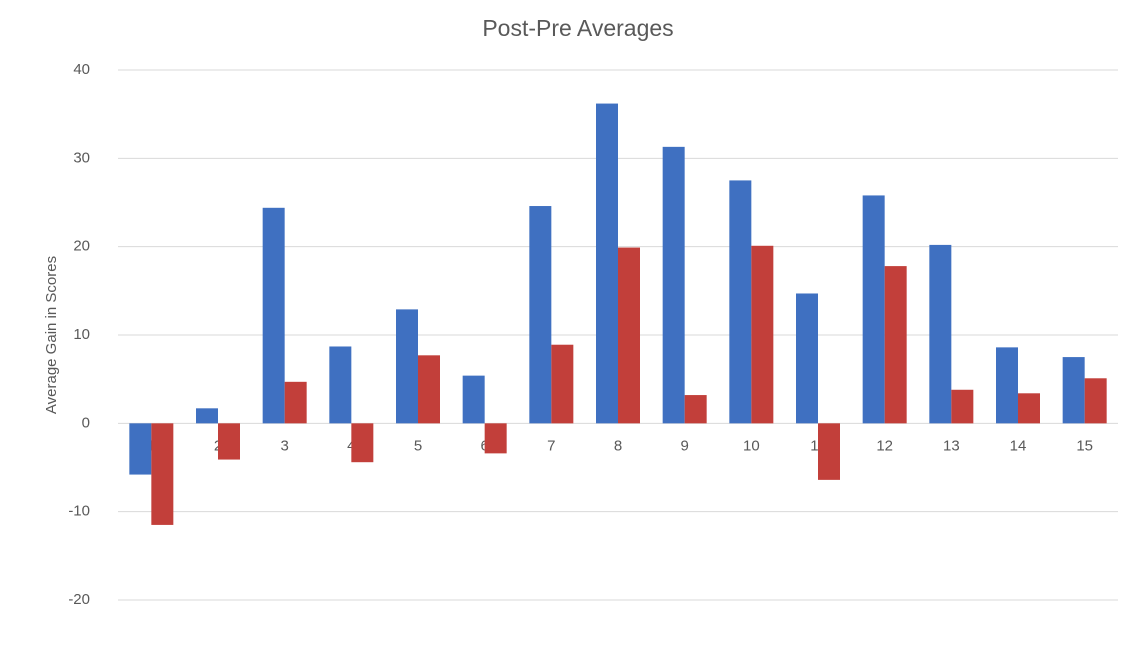  What do you see at coordinates (684, 445) in the screenshot?
I see `x-tick-label: 9` at bounding box center [684, 445].